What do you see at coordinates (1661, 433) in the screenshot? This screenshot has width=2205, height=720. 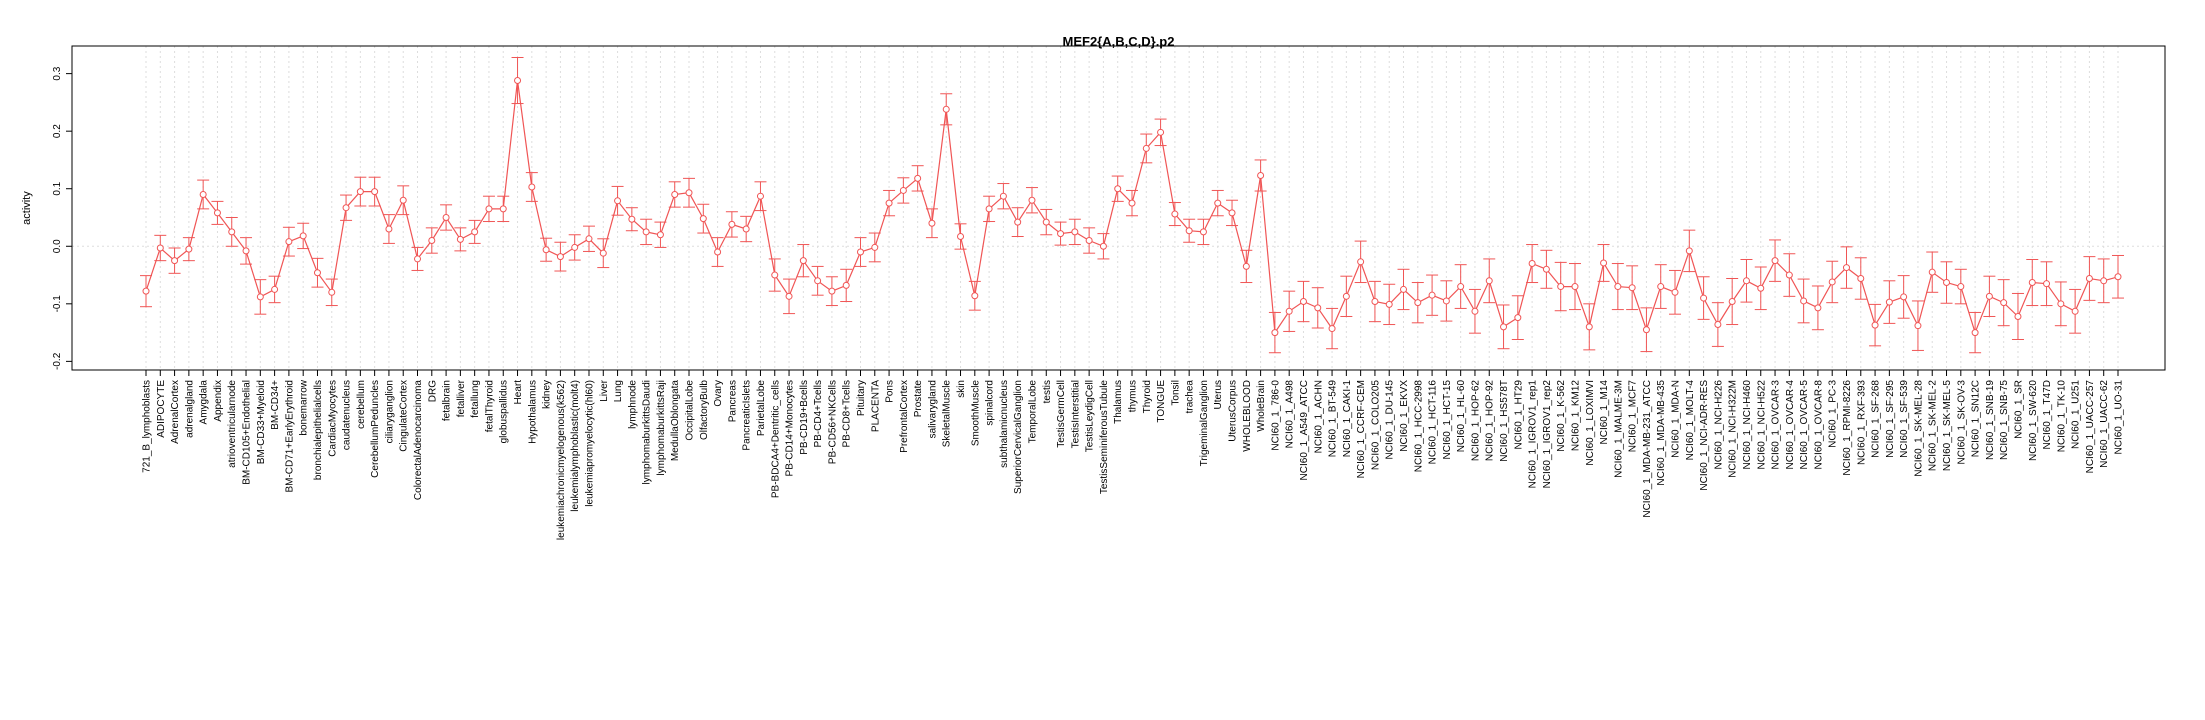 I see `x-tick-label: NCI60_1_MDA-MB-435` at bounding box center [1661, 433].